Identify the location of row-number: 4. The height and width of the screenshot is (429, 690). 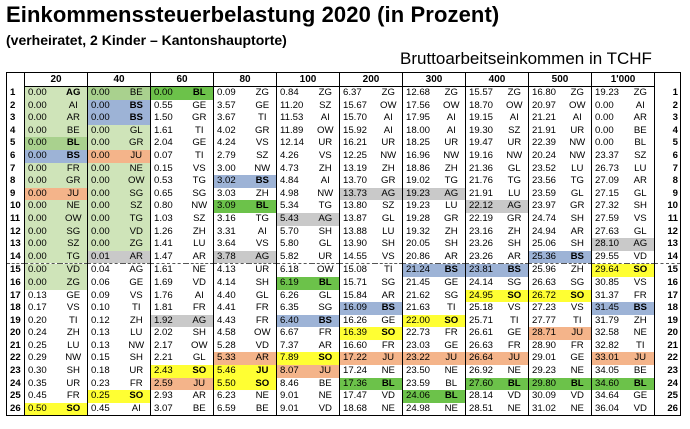
(13, 130).